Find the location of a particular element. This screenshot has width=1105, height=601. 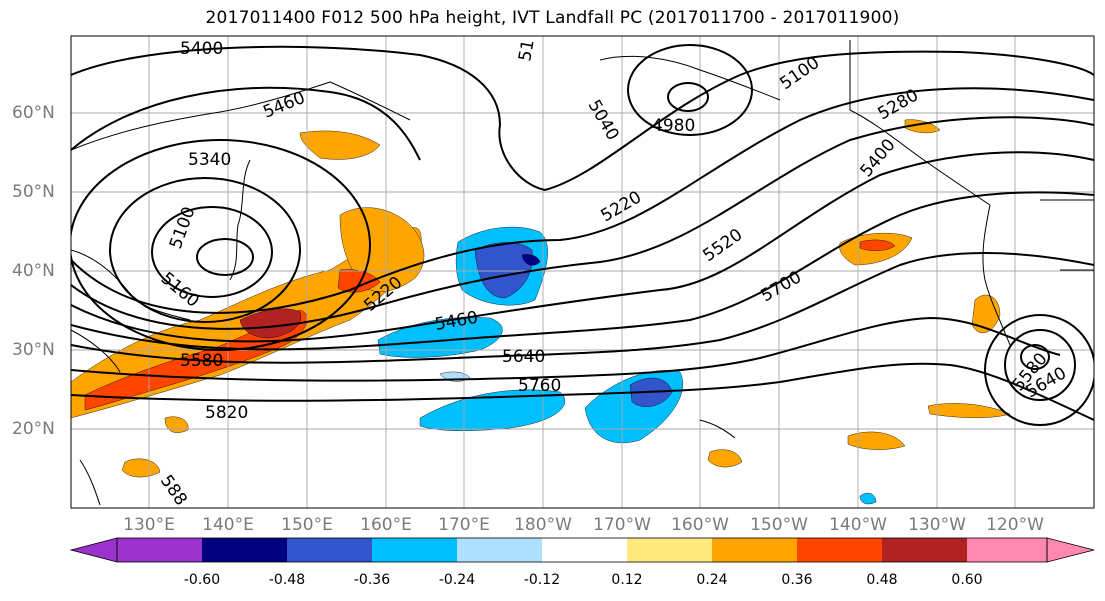

colorbar-tick-label: 0.60 is located at coordinates (967, 580).